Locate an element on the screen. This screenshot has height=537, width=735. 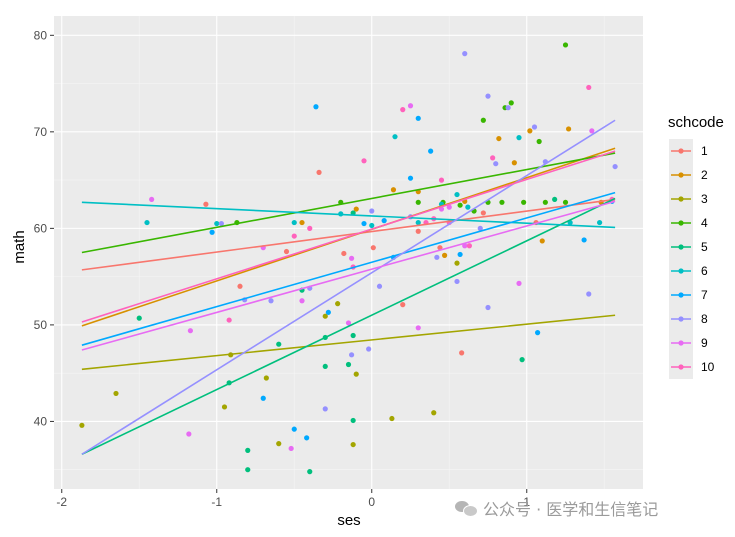
legend-label-7: 7 is located at coordinates (704, 295).